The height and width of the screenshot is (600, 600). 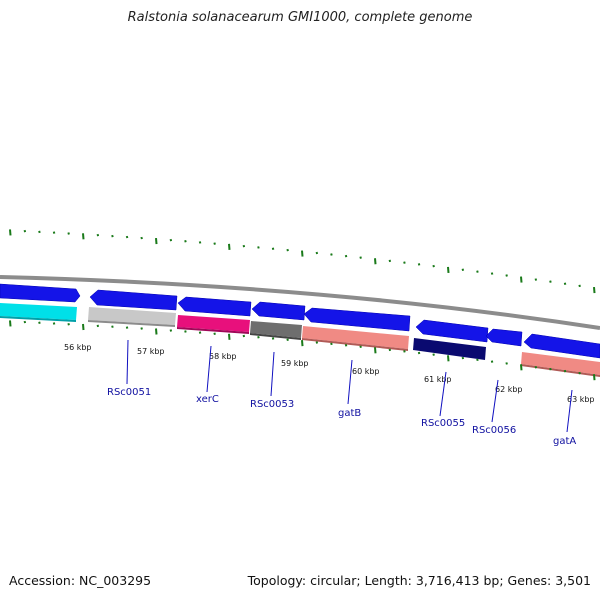 I want to click on category-track, so click(x=300, y=340).